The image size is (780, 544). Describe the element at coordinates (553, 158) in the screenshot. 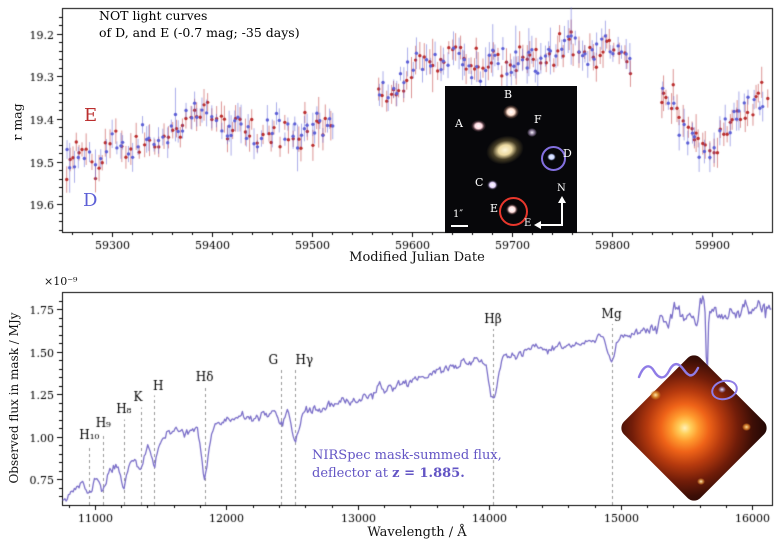

I see `image-d-ring` at that location.